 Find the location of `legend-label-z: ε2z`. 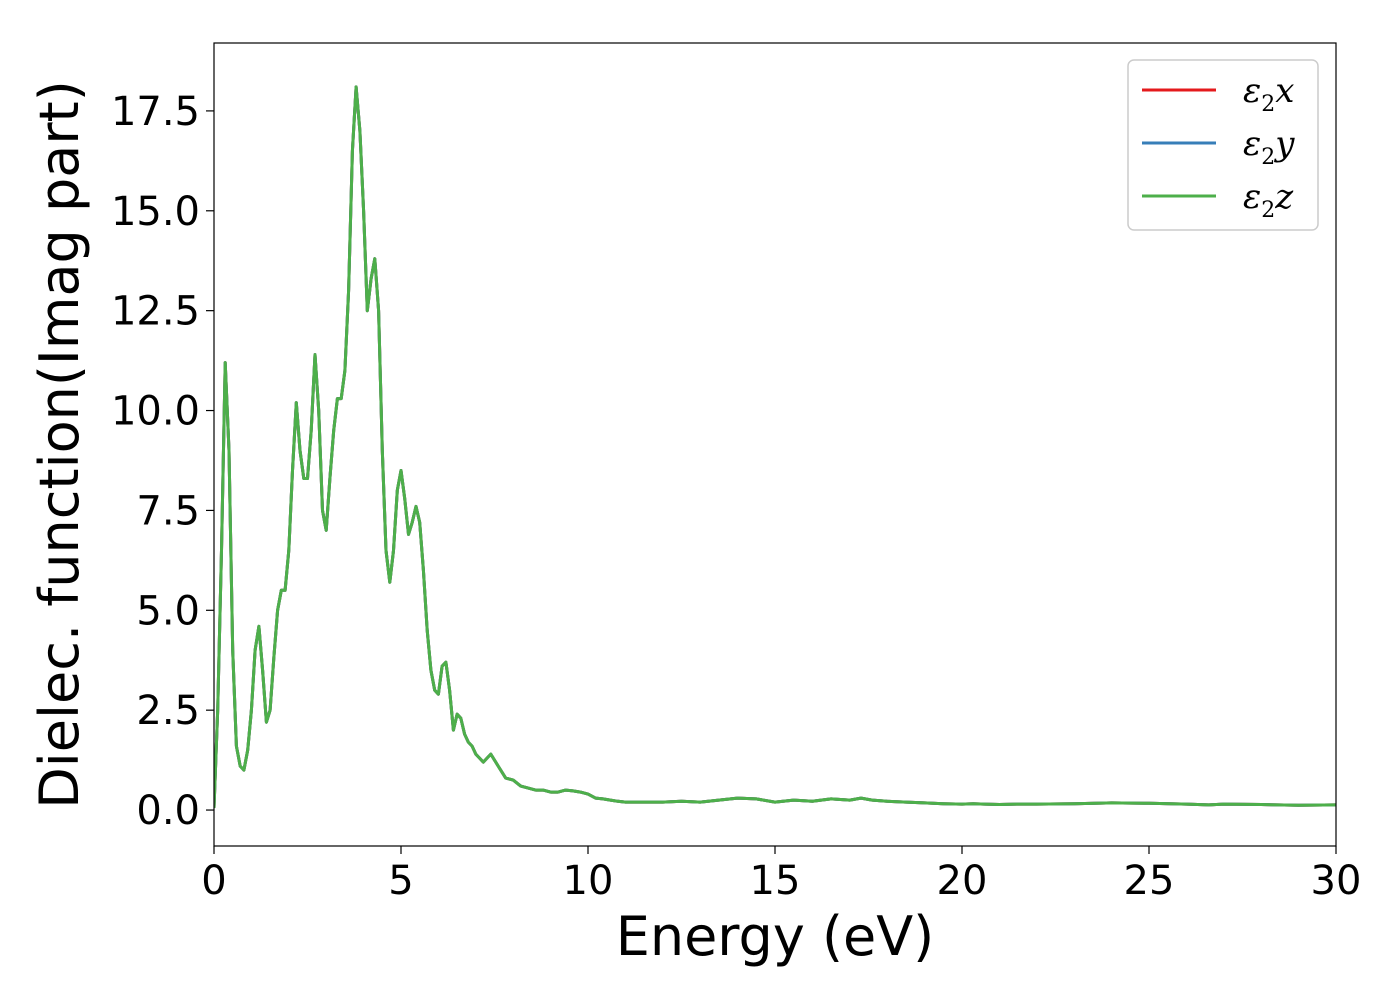

legend-label-z: ε2z is located at coordinates (1268, 200).